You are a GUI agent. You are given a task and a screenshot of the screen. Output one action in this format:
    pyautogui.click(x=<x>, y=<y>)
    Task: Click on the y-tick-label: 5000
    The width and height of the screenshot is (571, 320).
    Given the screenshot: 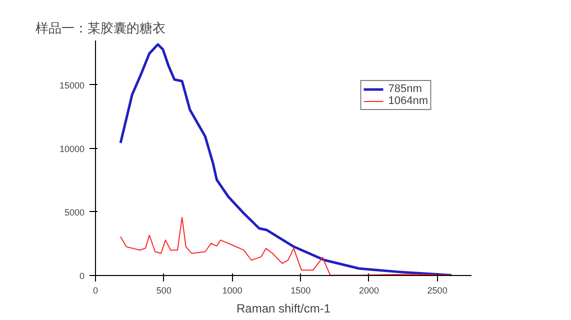 What is the action you would take?
    pyautogui.click(x=74, y=212)
    